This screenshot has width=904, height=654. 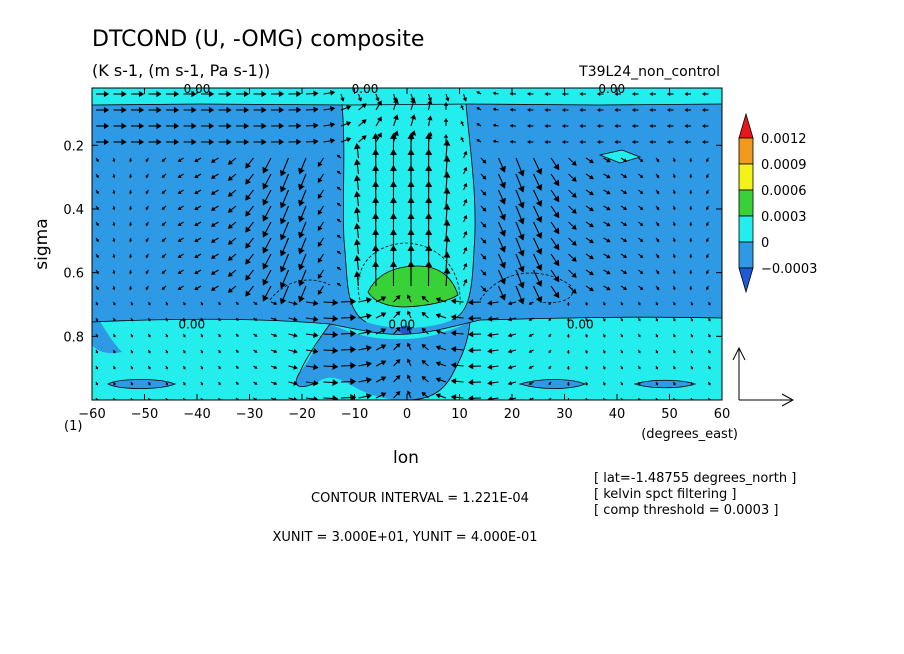 What do you see at coordinates (131, 398) in the screenshot?
I see `wind-arrow` at bounding box center [131, 398].